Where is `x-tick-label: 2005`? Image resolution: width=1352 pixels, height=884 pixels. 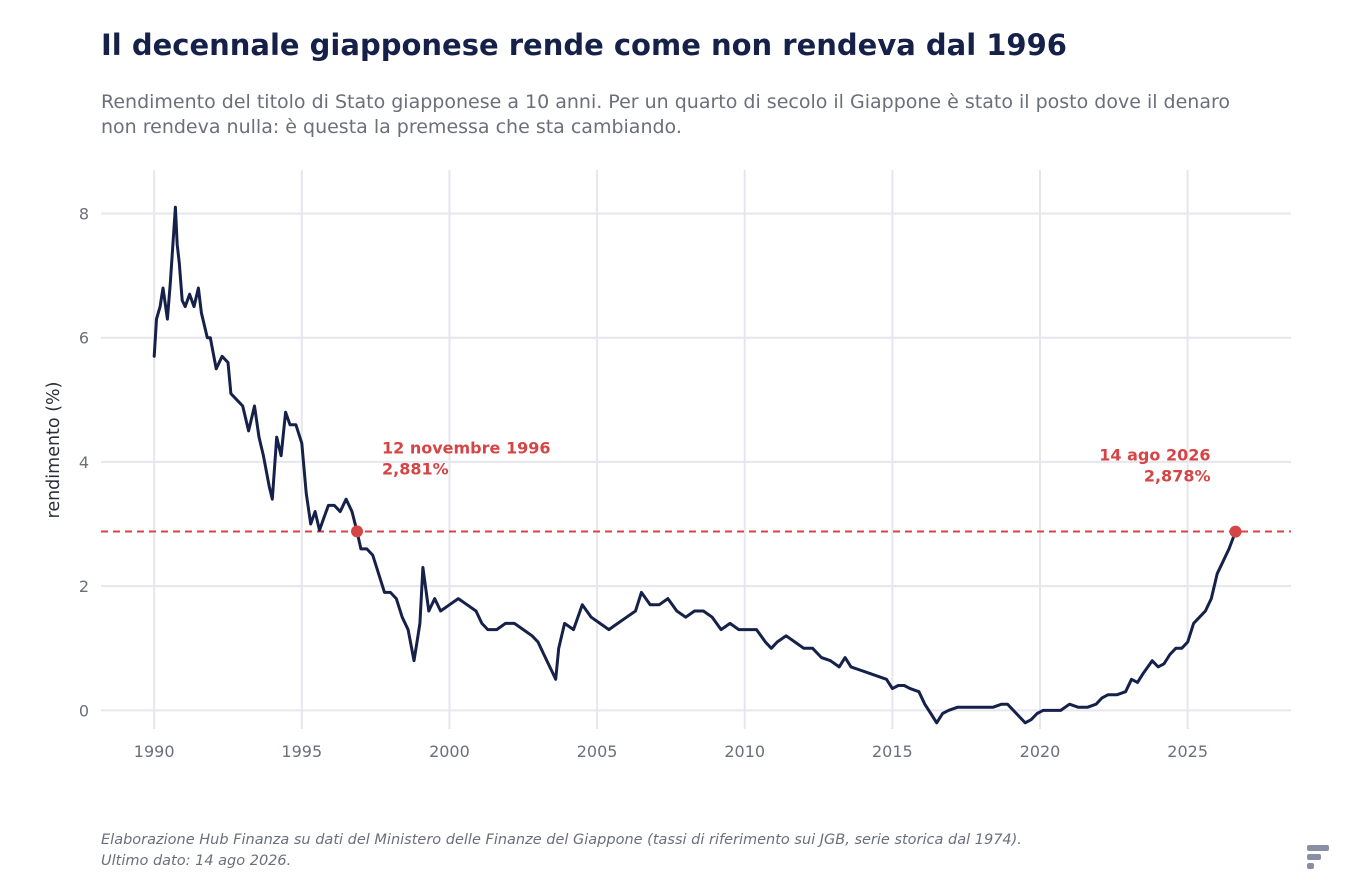 x-tick-label: 2005 is located at coordinates (597, 751).